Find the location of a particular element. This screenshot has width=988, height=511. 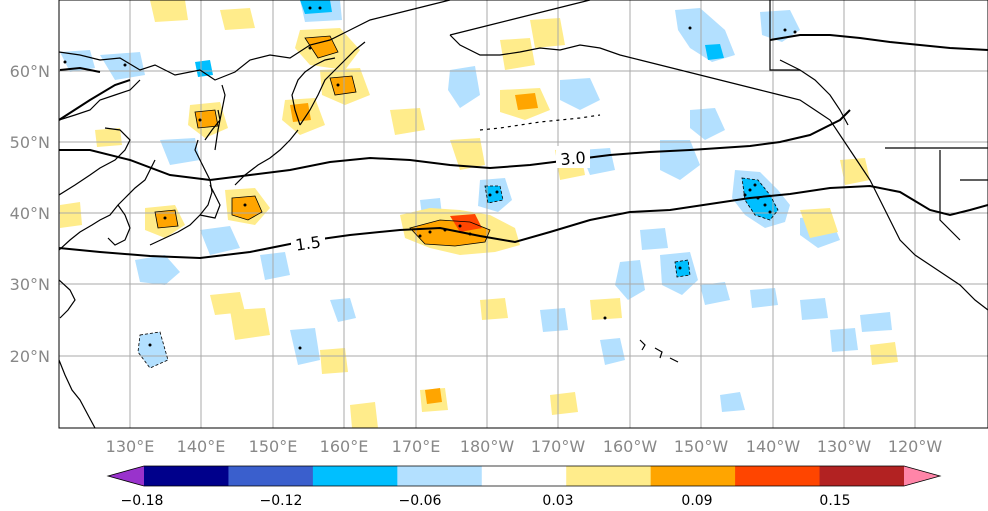

cb-tick-neg-006: −0.06 is located at coordinates (420, 501).